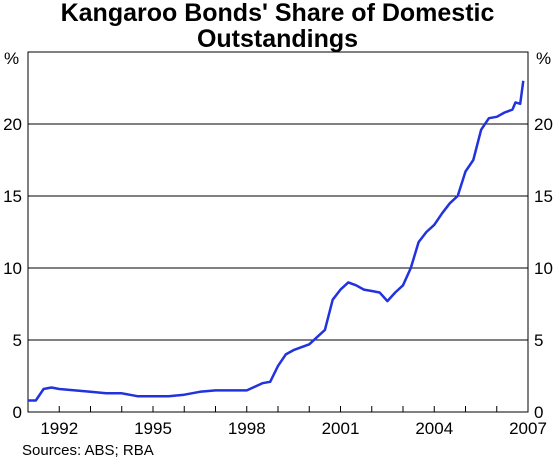  Describe the element at coordinates (59, 428) in the screenshot. I see `x-tick-label-1992: 1992` at that location.